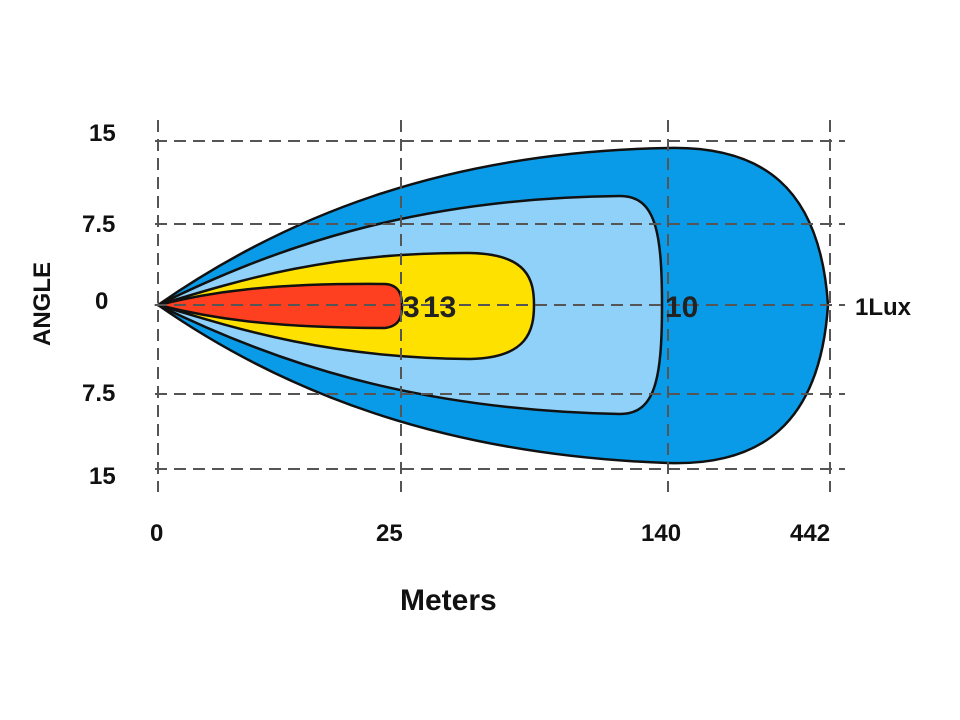 This screenshot has height=720, width=960. I want to click on x-tick-label: 140, so click(661, 533).